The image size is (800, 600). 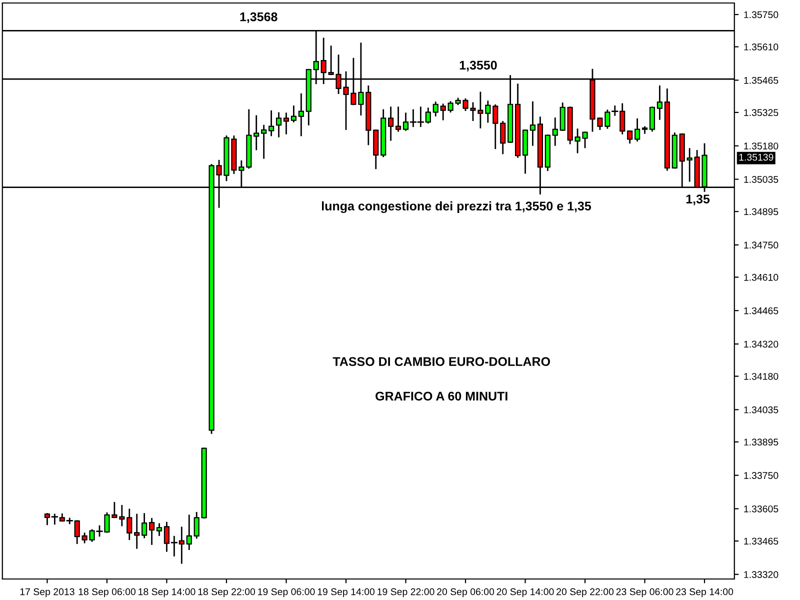 I want to click on ref-line-label: 1,35, so click(x=698, y=200).